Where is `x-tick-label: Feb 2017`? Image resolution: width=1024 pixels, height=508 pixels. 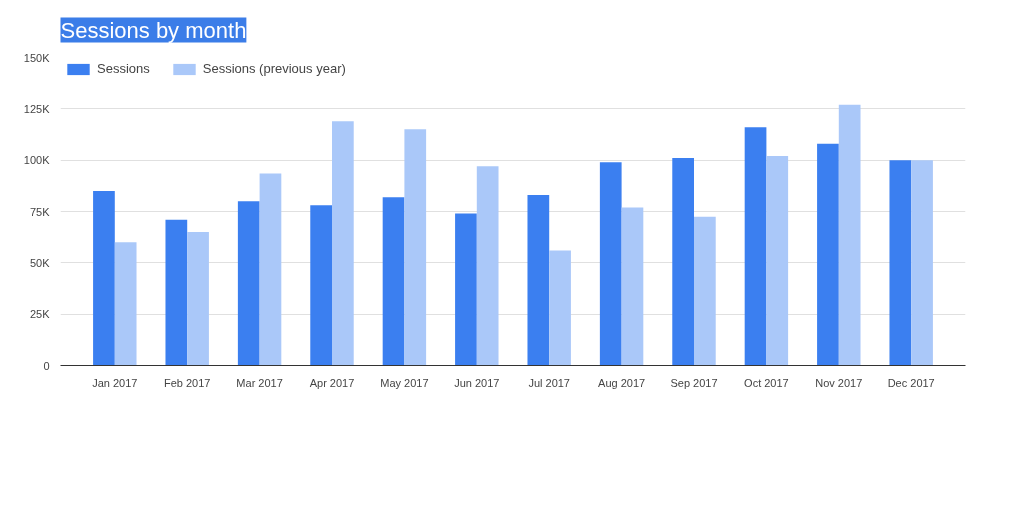
x-tick-label: Feb 2017 is located at coordinates (187, 382).